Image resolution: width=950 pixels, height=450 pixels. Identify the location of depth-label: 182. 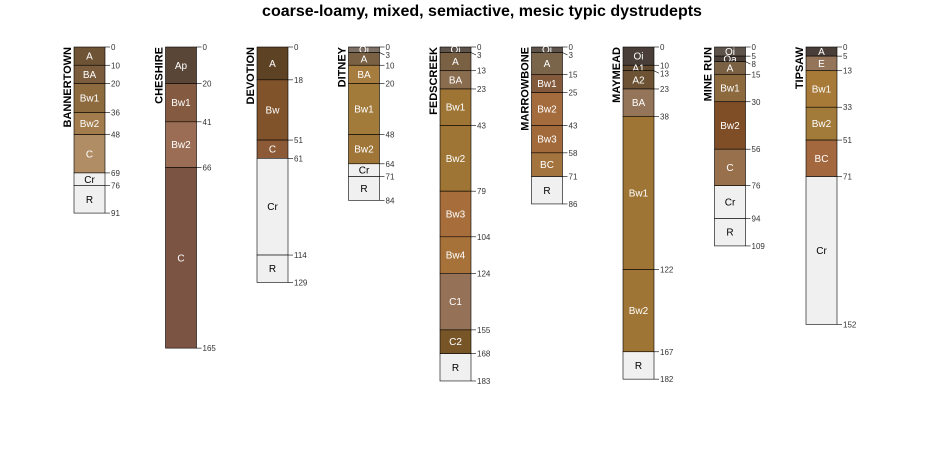
(667, 379).